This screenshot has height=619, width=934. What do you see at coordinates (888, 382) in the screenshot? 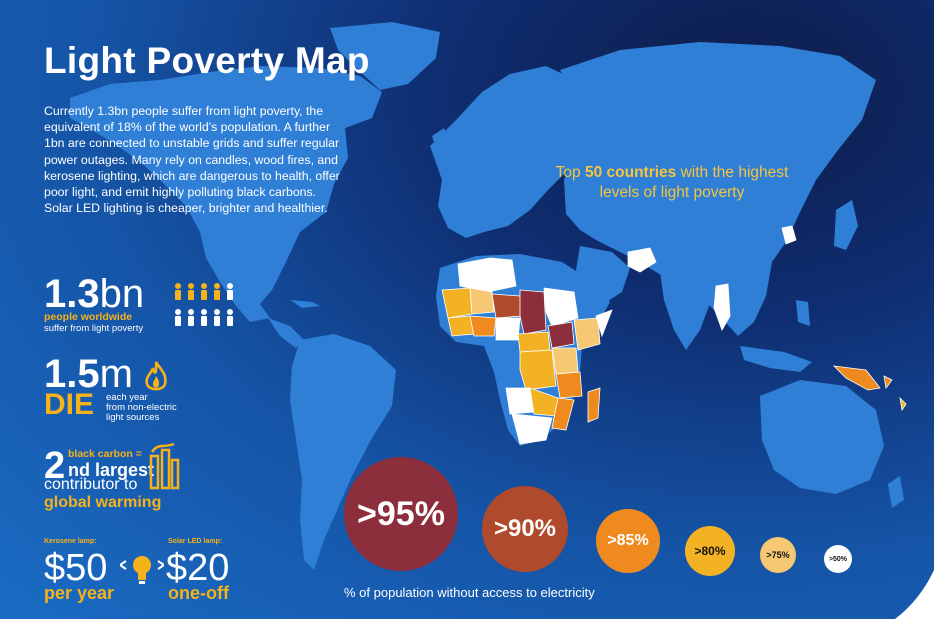
I see `country-solomon-islands` at bounding box center [888, 382].